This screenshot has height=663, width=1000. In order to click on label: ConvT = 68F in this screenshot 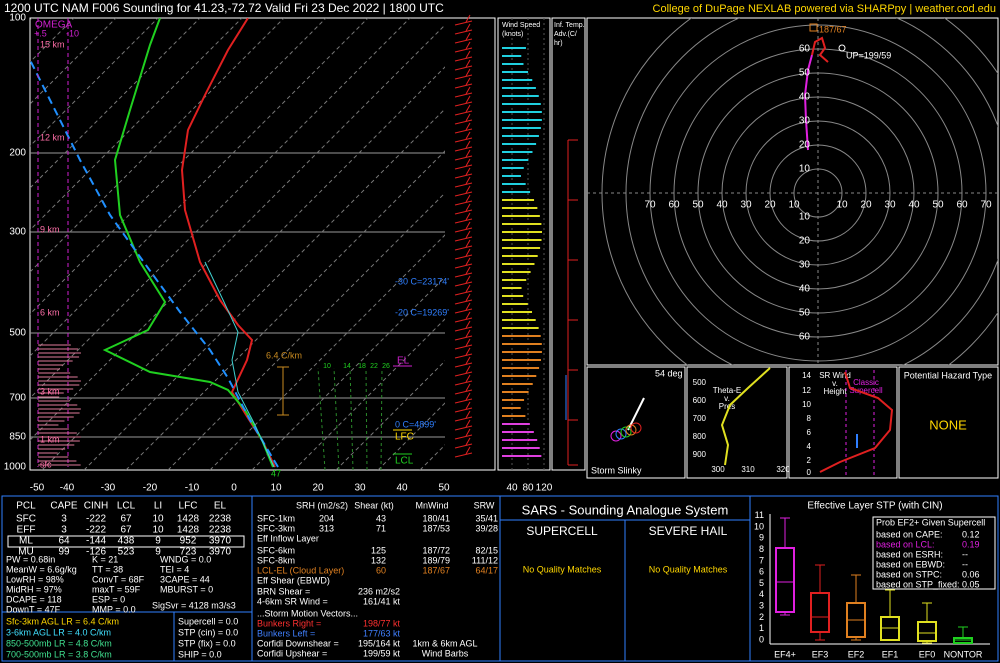, I will do `click(118, 579)`.